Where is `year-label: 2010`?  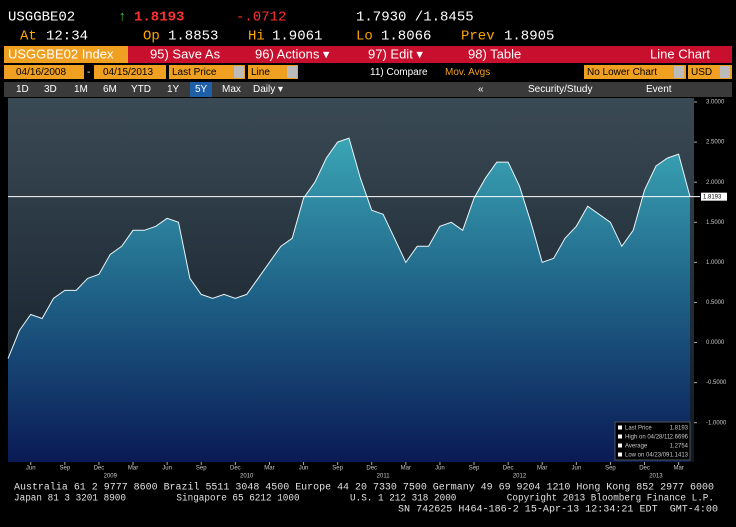
year-label: 2010 is located at coordinates (247, 477).